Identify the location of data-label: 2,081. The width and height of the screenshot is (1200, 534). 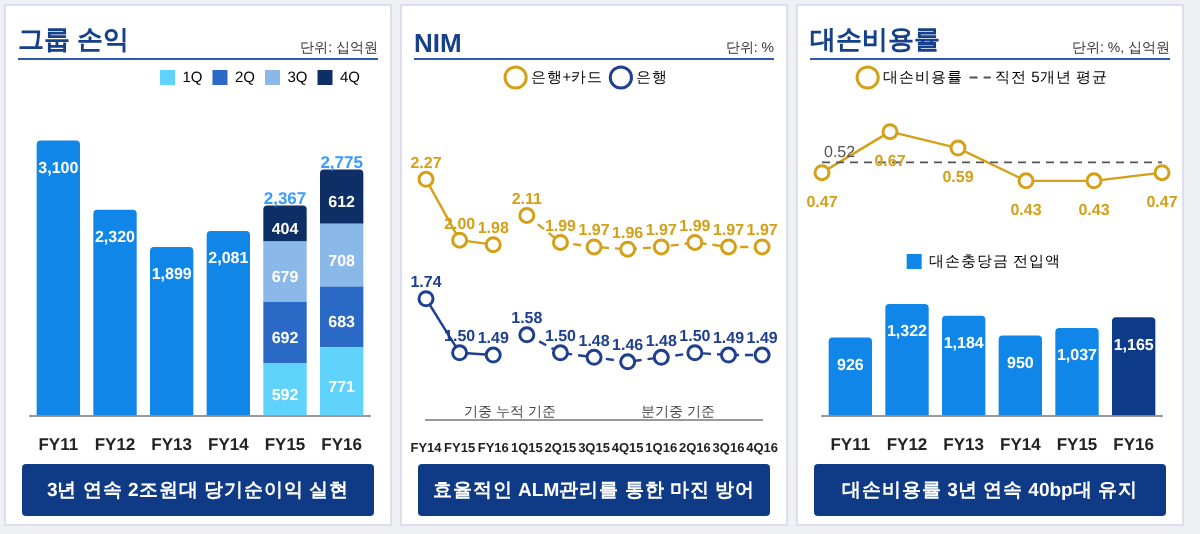
(229, 258).